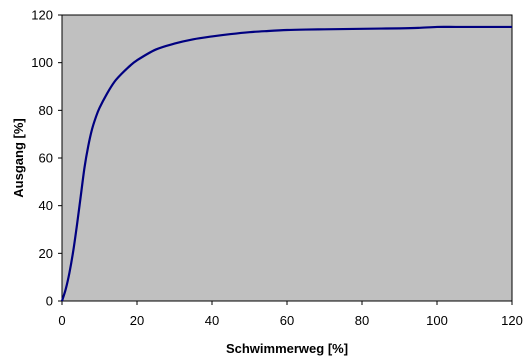 This screenshot has height=363, width=525. What do you see at coordinates (362, 320) in the screenshot?
I see `x-tick-label: 80` at bounding box center [362, 320].